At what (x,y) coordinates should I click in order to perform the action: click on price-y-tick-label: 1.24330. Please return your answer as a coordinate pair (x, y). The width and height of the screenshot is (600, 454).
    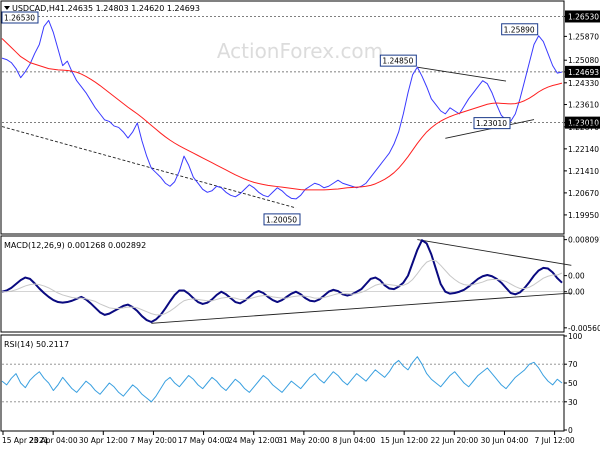
    Looking at the image, I should click on (583, 83).